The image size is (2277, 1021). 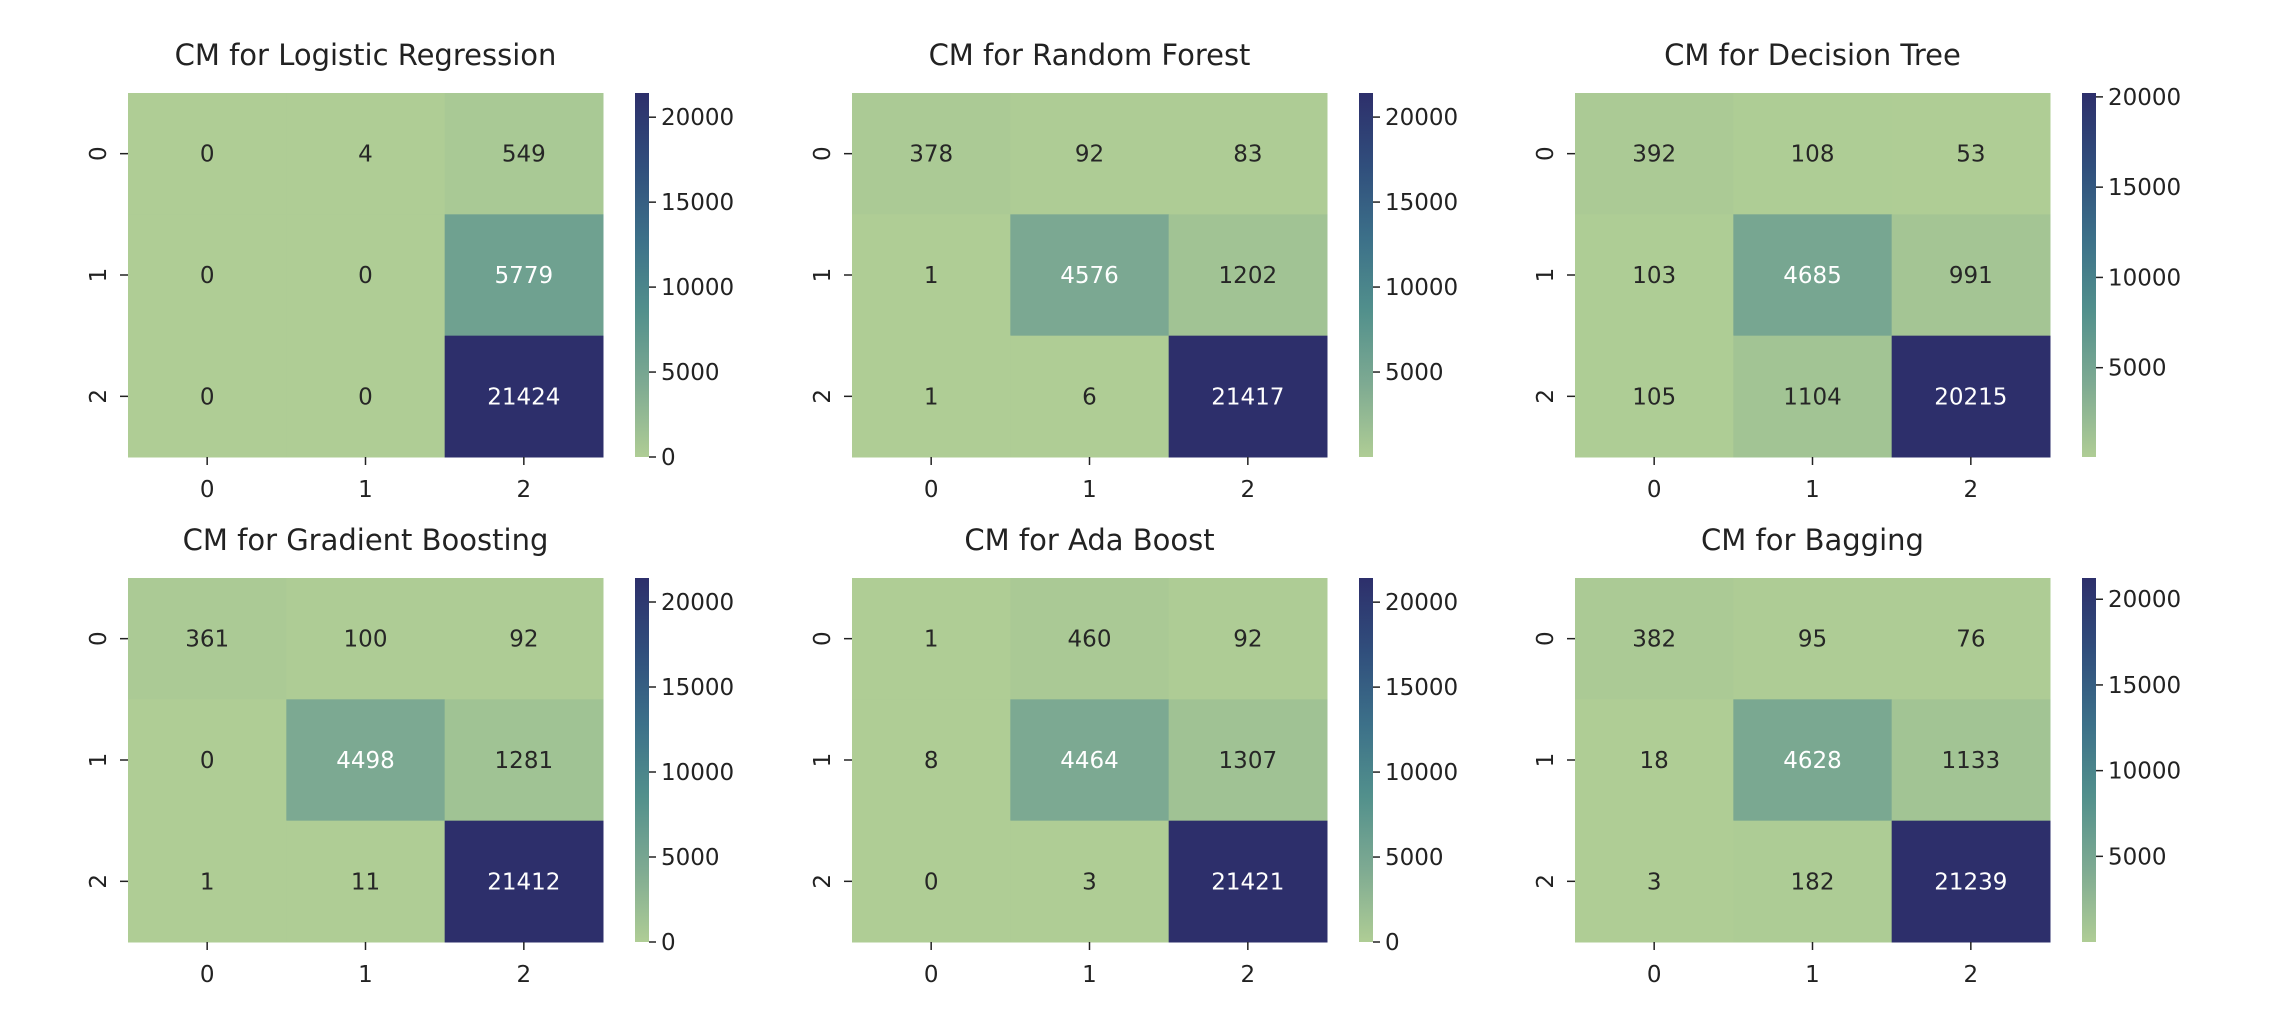 What do you see at coordinates (931, 761) in the screenshot?
I see `cell-value-label: 8` at bounding box center [931, 761].